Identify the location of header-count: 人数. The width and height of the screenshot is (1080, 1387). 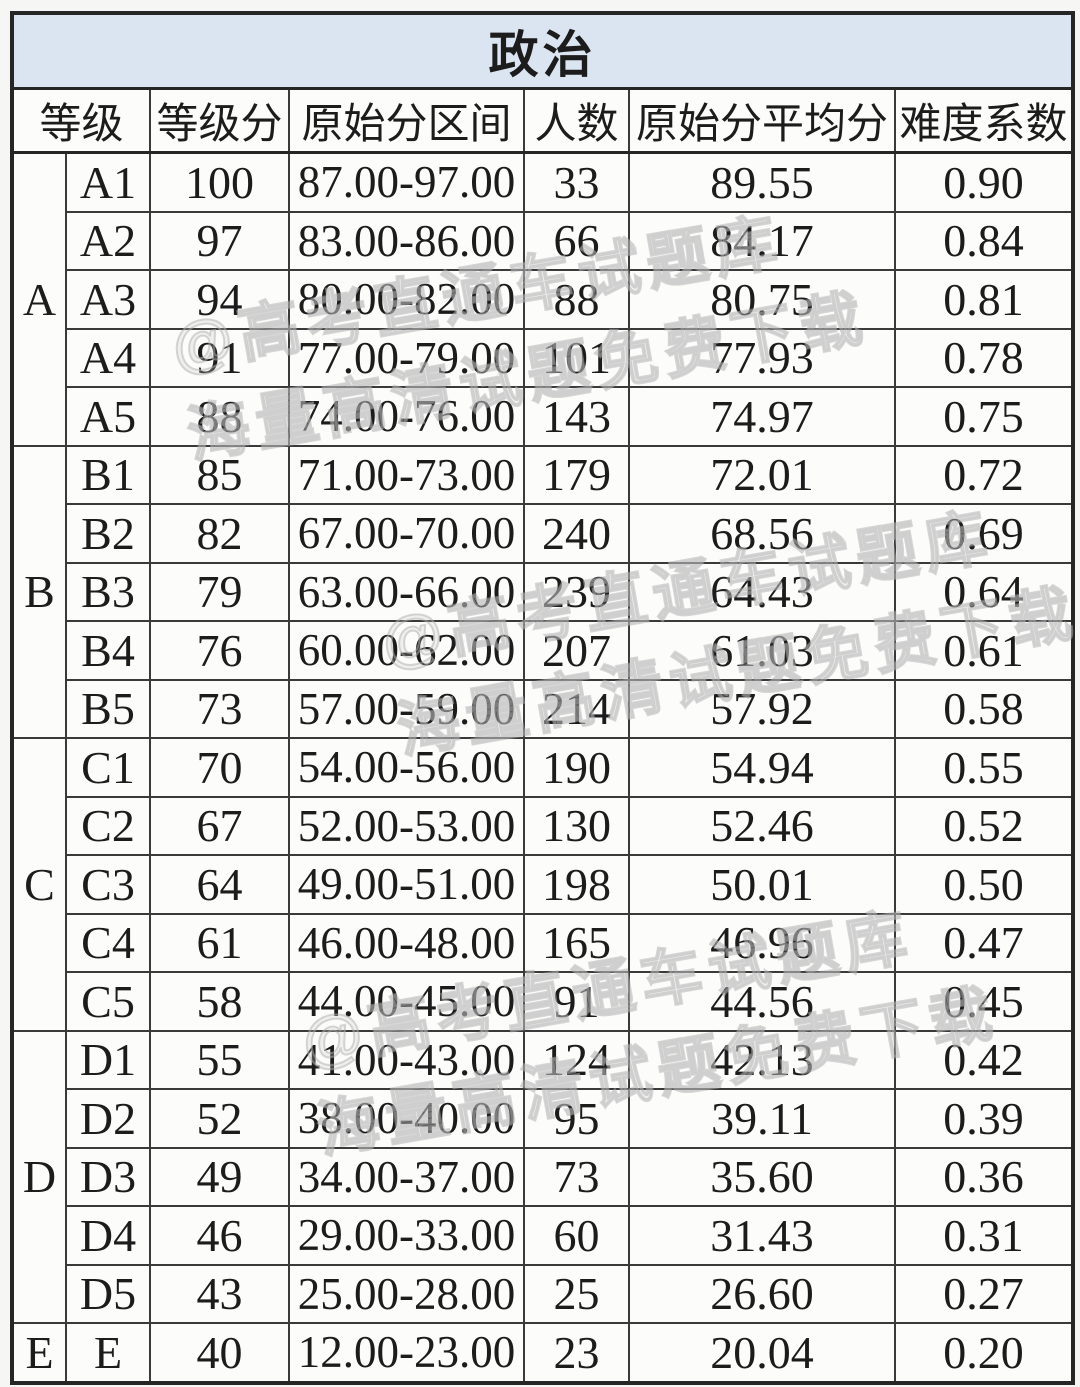
(576, 120).